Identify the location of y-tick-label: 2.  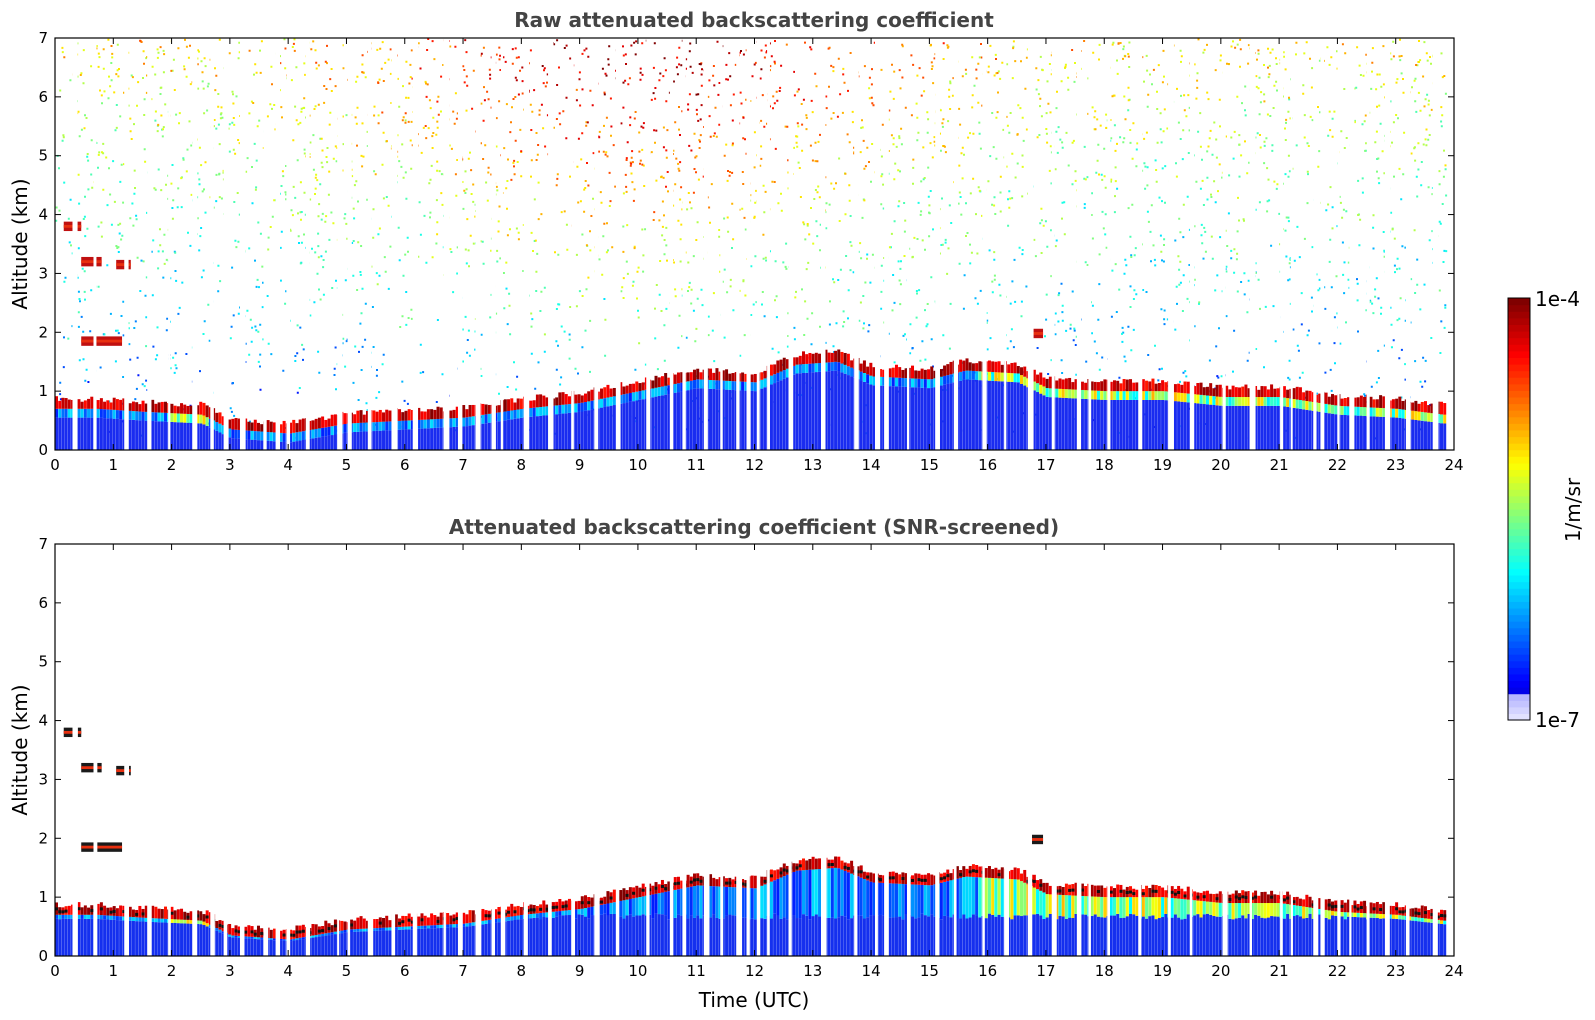
(43, 838).